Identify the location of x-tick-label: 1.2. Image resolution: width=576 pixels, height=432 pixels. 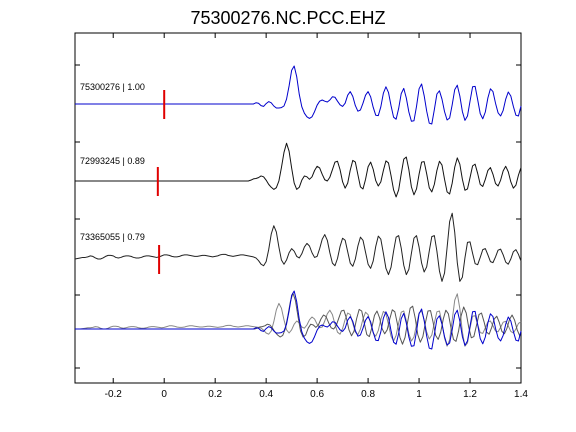
(470, 394).